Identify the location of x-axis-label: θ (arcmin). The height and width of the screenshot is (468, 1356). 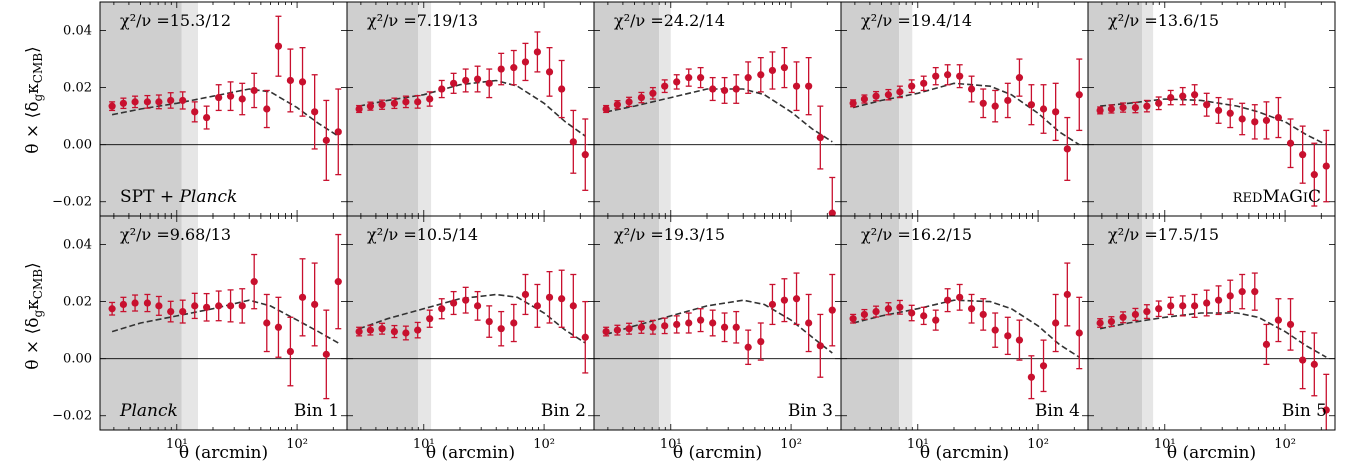
(223, 453).